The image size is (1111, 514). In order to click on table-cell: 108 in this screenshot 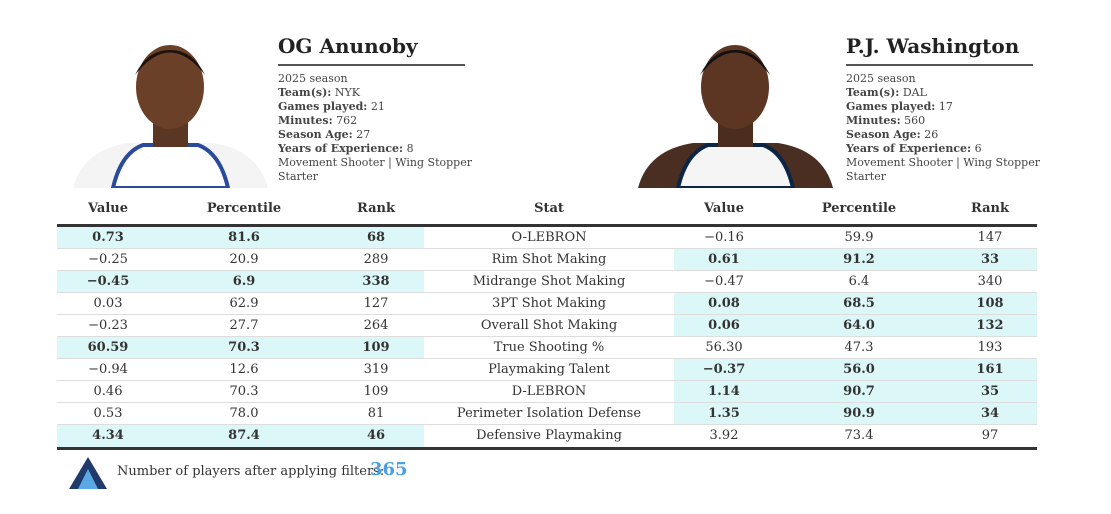, I will do `click(990, 303)`.